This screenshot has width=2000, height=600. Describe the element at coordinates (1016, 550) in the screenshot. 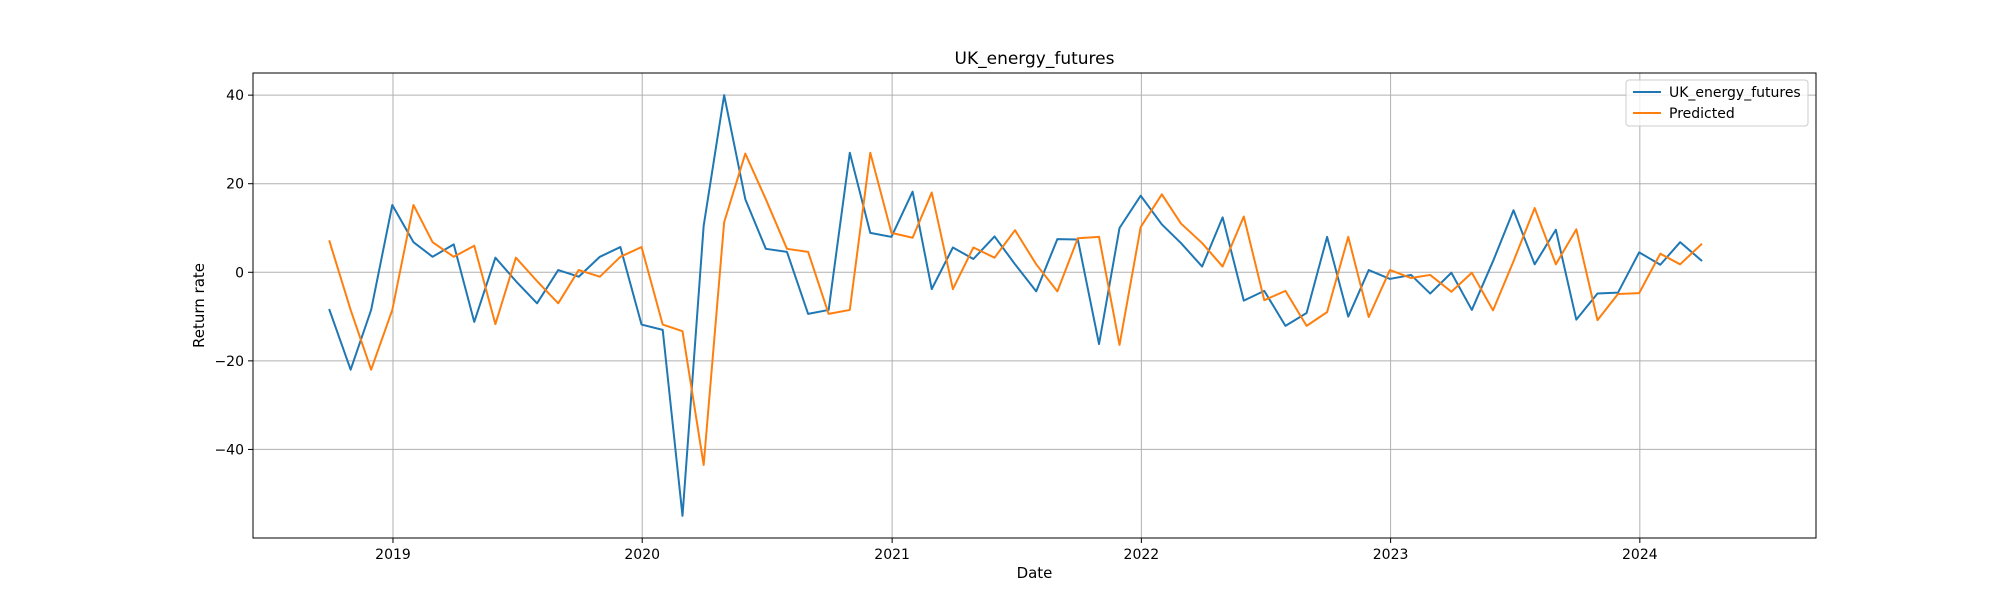

I see `x-axis-ticks: 2019 2020 2021 2022 2023 2024` at that location.